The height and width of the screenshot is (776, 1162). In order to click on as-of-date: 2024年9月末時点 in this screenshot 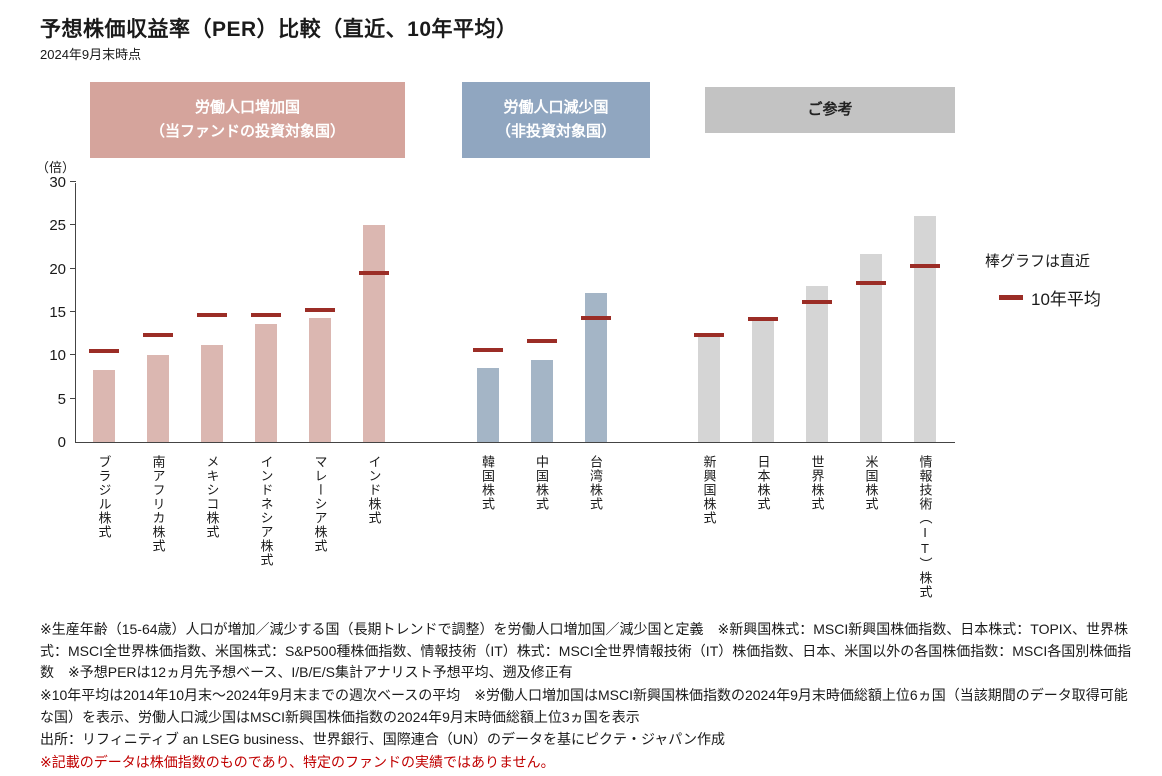, I will do `click(91, 54)`.